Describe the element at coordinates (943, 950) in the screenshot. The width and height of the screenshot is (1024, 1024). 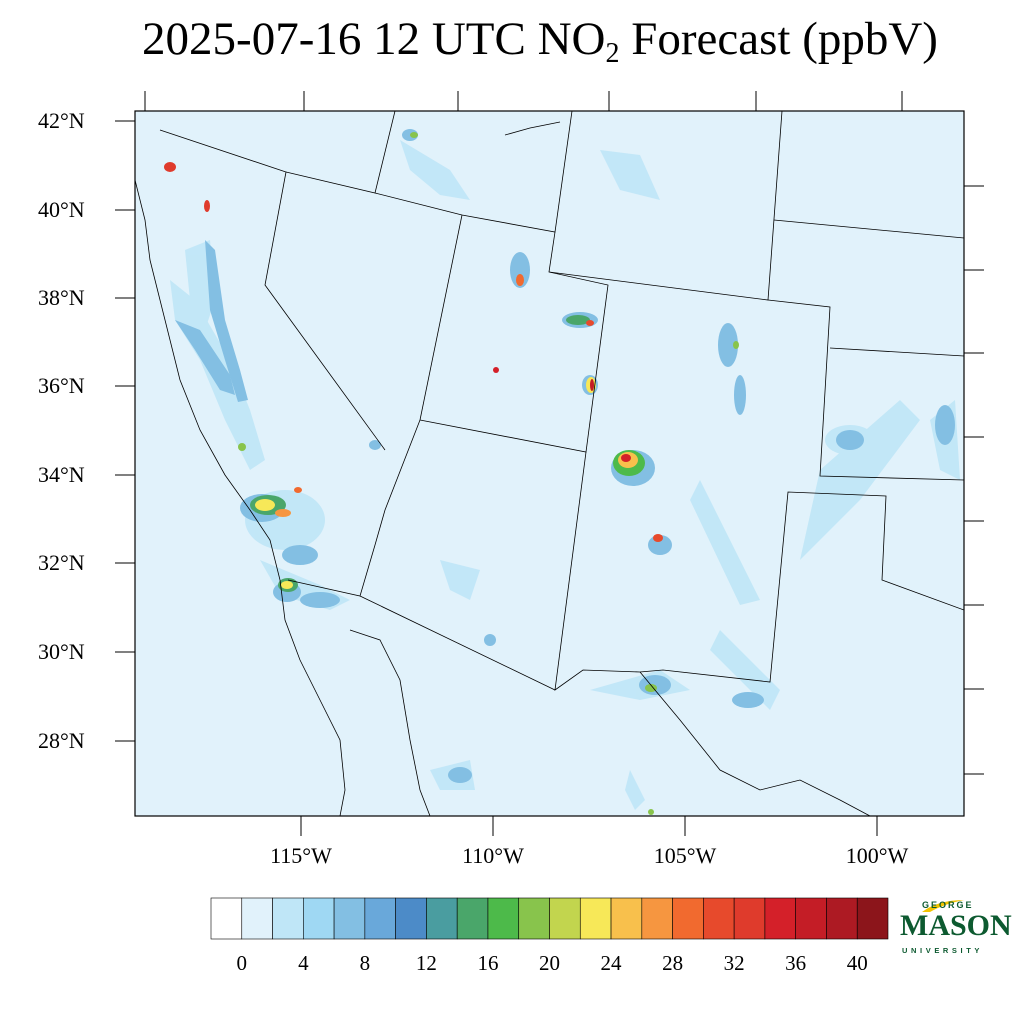
I see `logo-line-university: UNIVERSITY` at that location.